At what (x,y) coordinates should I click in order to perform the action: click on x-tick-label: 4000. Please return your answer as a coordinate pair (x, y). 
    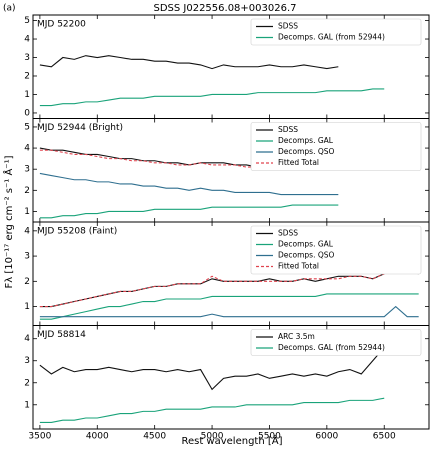
    Looking at the image, I should click on (97, 437).